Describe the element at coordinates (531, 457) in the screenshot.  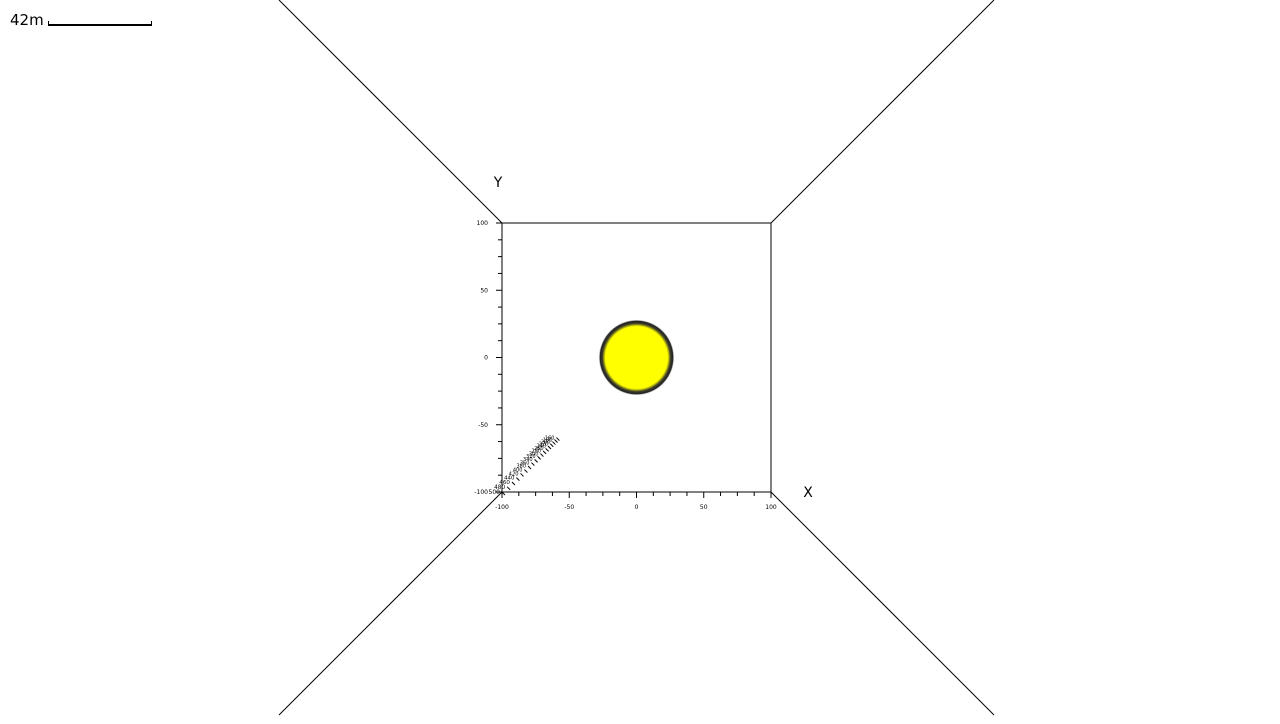
I see `z-tick-label: 320` at that location.